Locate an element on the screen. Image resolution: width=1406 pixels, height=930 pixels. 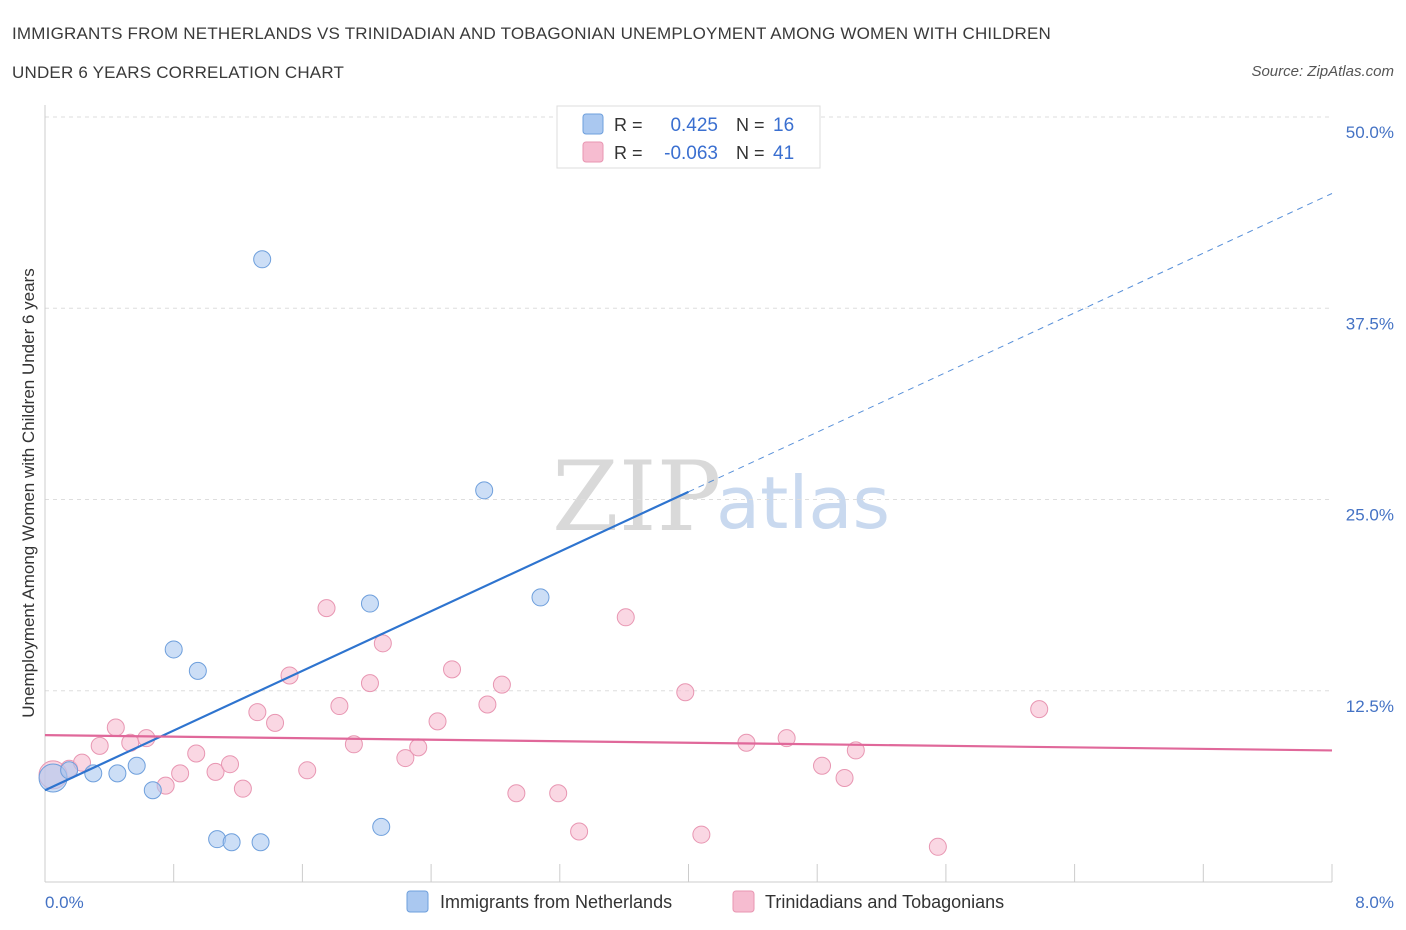
legend-swatch-trinidad is located at coordinates (743, 901).